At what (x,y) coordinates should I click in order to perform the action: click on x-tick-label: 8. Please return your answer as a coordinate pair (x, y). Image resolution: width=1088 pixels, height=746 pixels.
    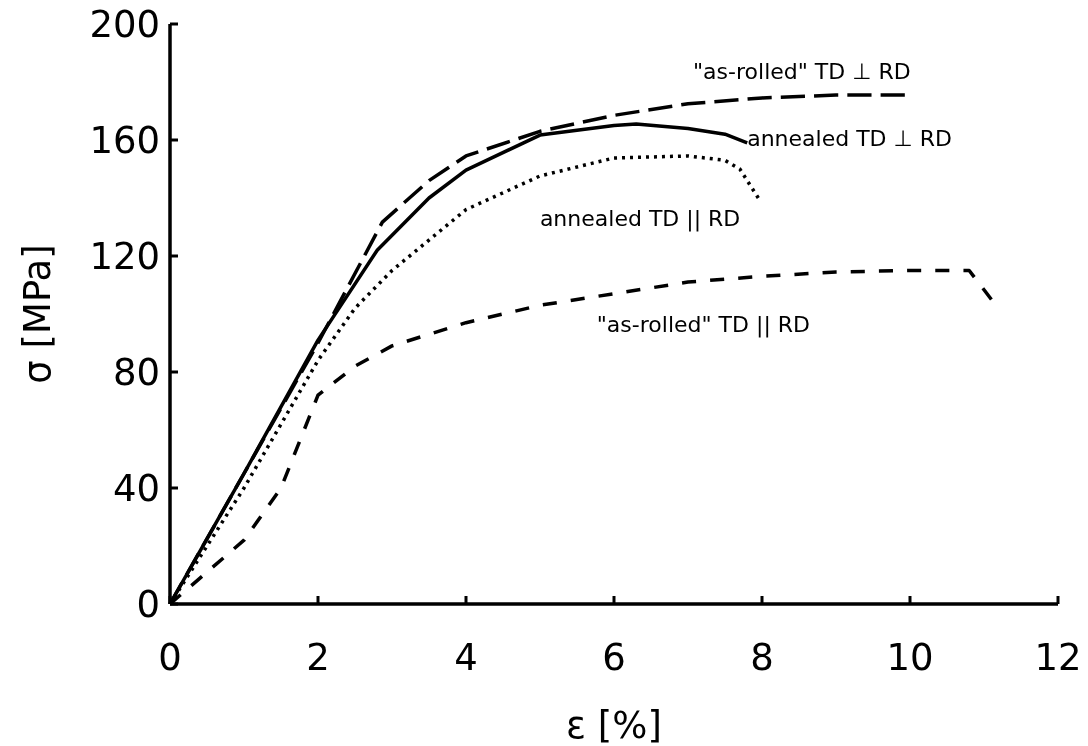
    Looking at the image, I should click on (762, 657).